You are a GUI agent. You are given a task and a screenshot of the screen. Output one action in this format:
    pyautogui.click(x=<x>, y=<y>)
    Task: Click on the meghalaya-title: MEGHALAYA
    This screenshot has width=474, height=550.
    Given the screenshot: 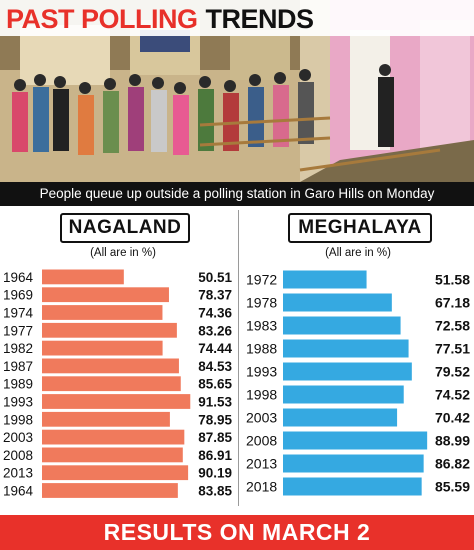 What is the action you would take?
    pyautogui.click(x=360, y=228)
    